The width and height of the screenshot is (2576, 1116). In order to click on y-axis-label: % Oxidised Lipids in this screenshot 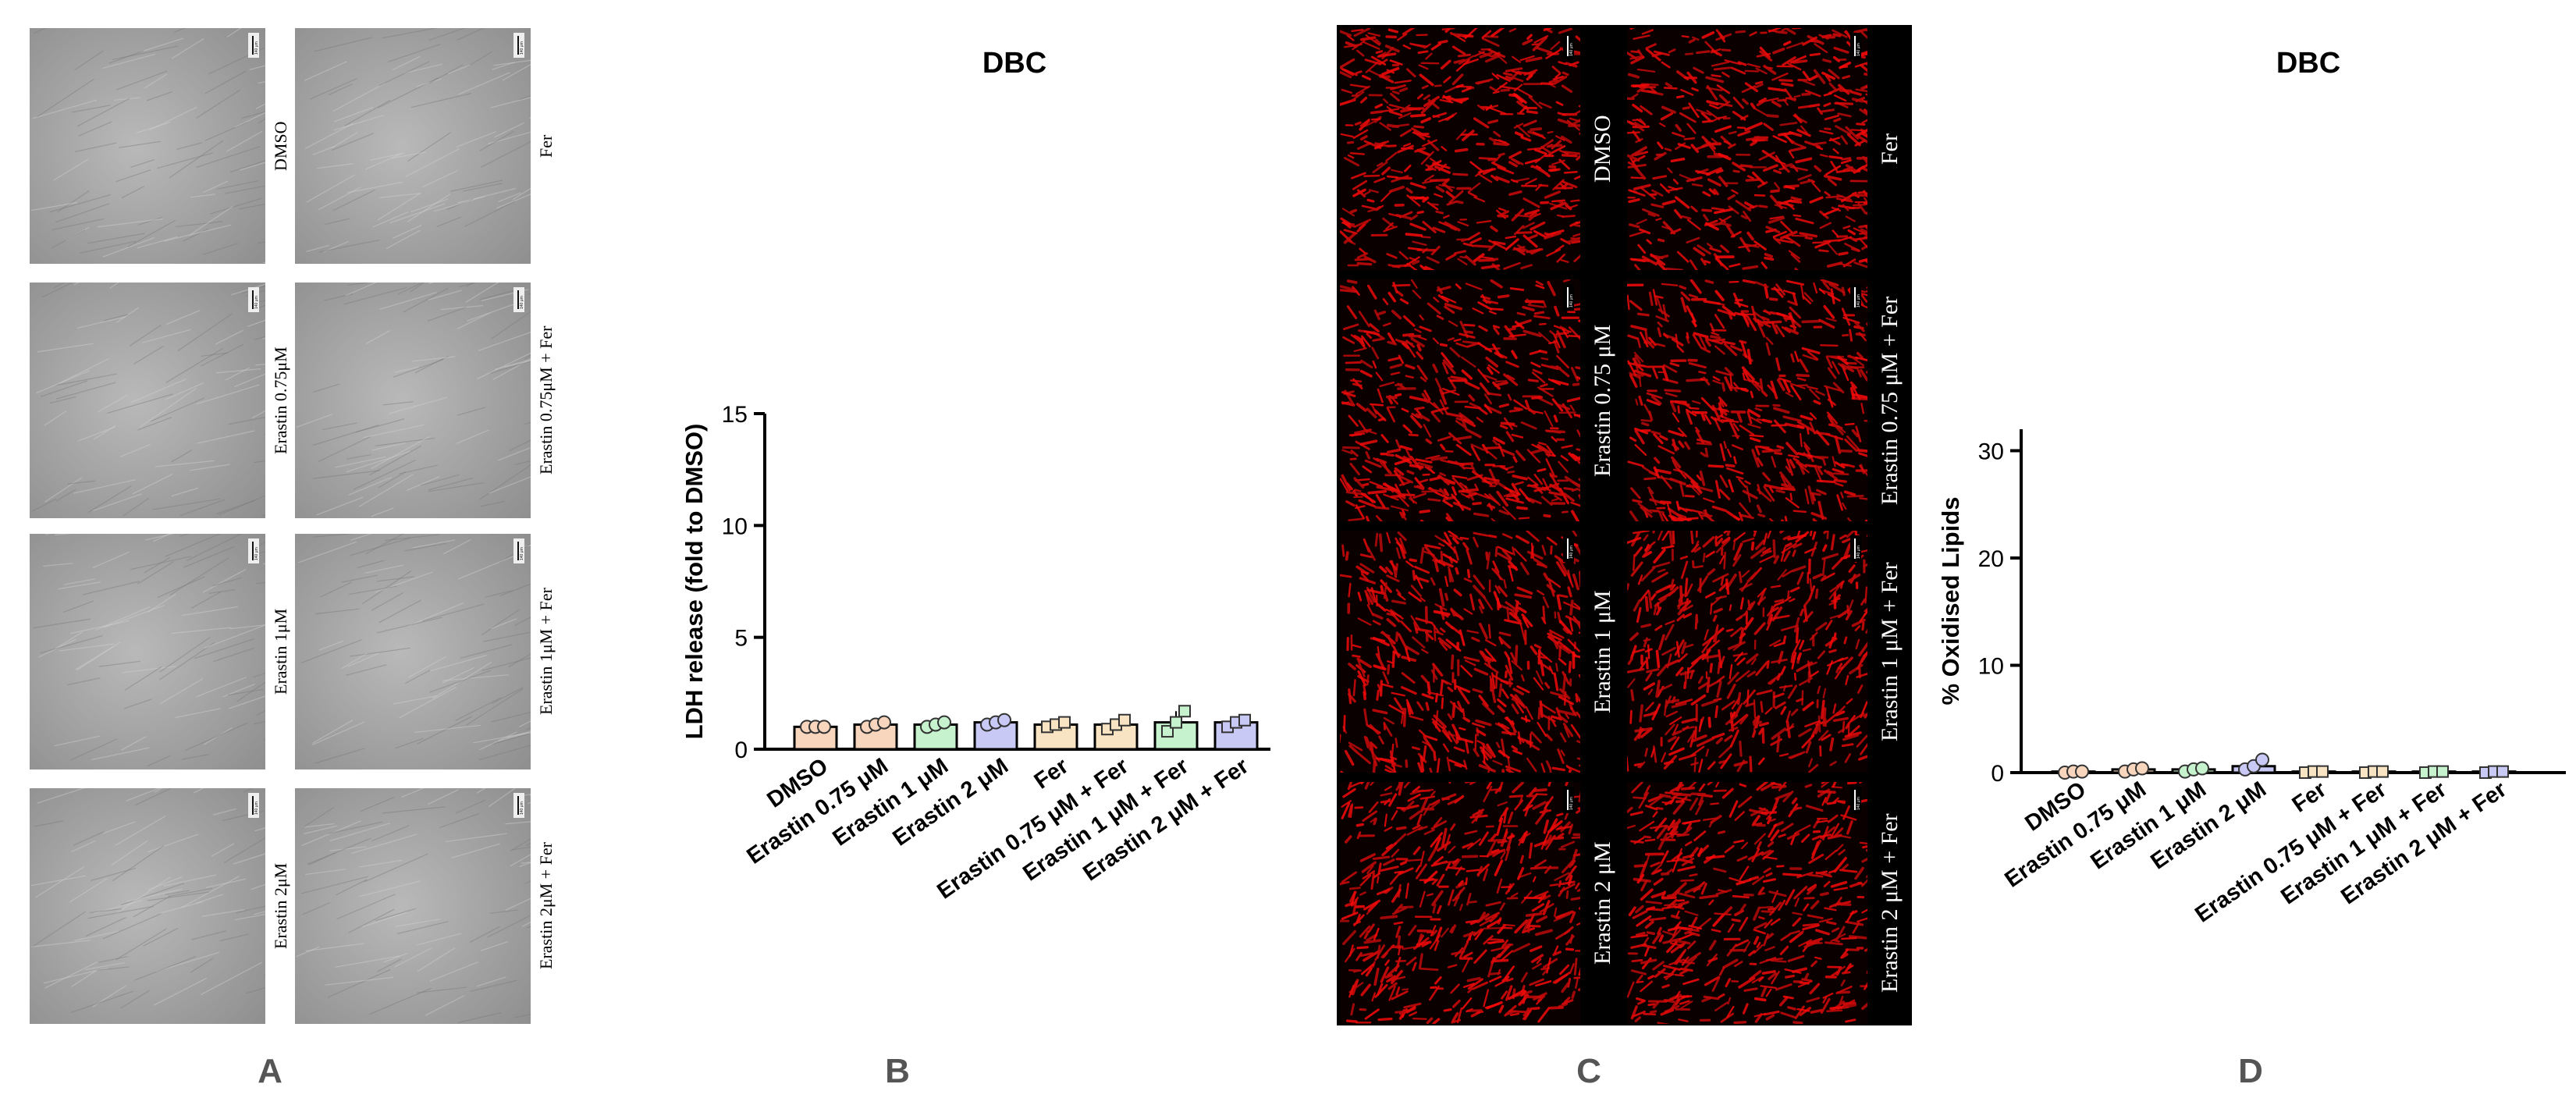, I will do `click(1950, 601)`.